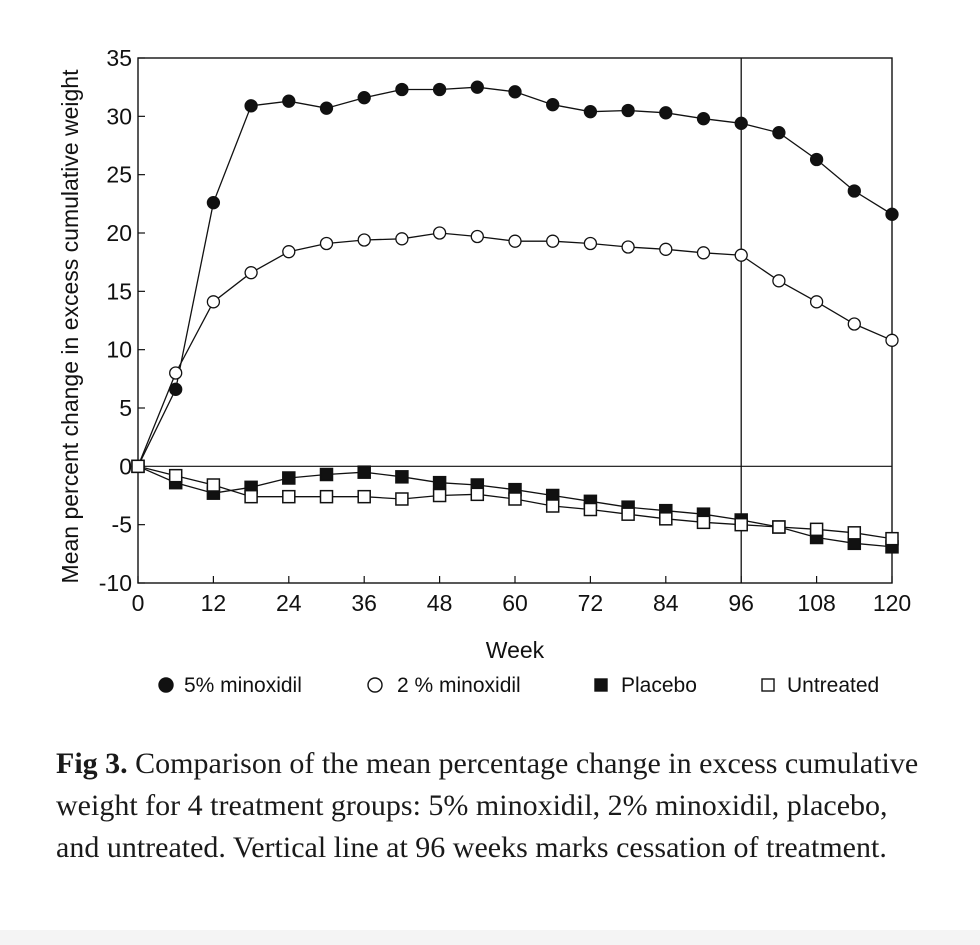  I want to click on x-axis-title: Week, so click(515, 650).